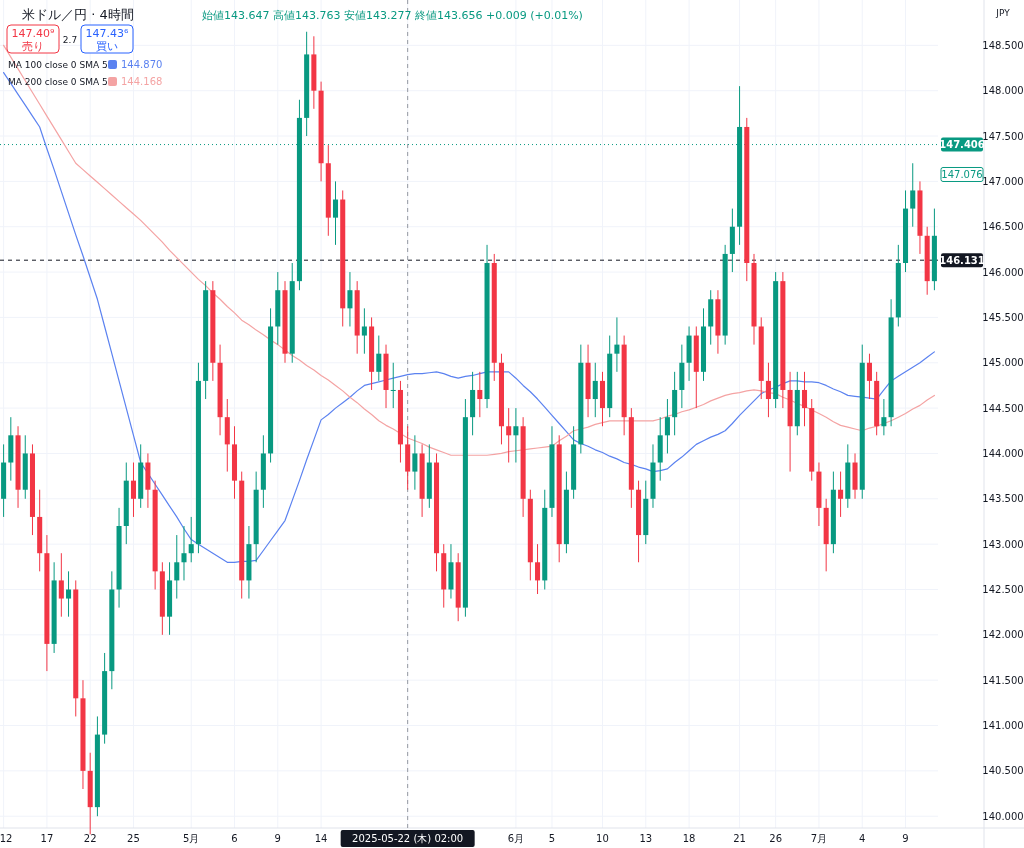 The width and height of the screenshot is (1024, 848). Describe the element at coordinates (1003, 726) in the screenshot. I see `y-tick-label: 141.000` at that location.